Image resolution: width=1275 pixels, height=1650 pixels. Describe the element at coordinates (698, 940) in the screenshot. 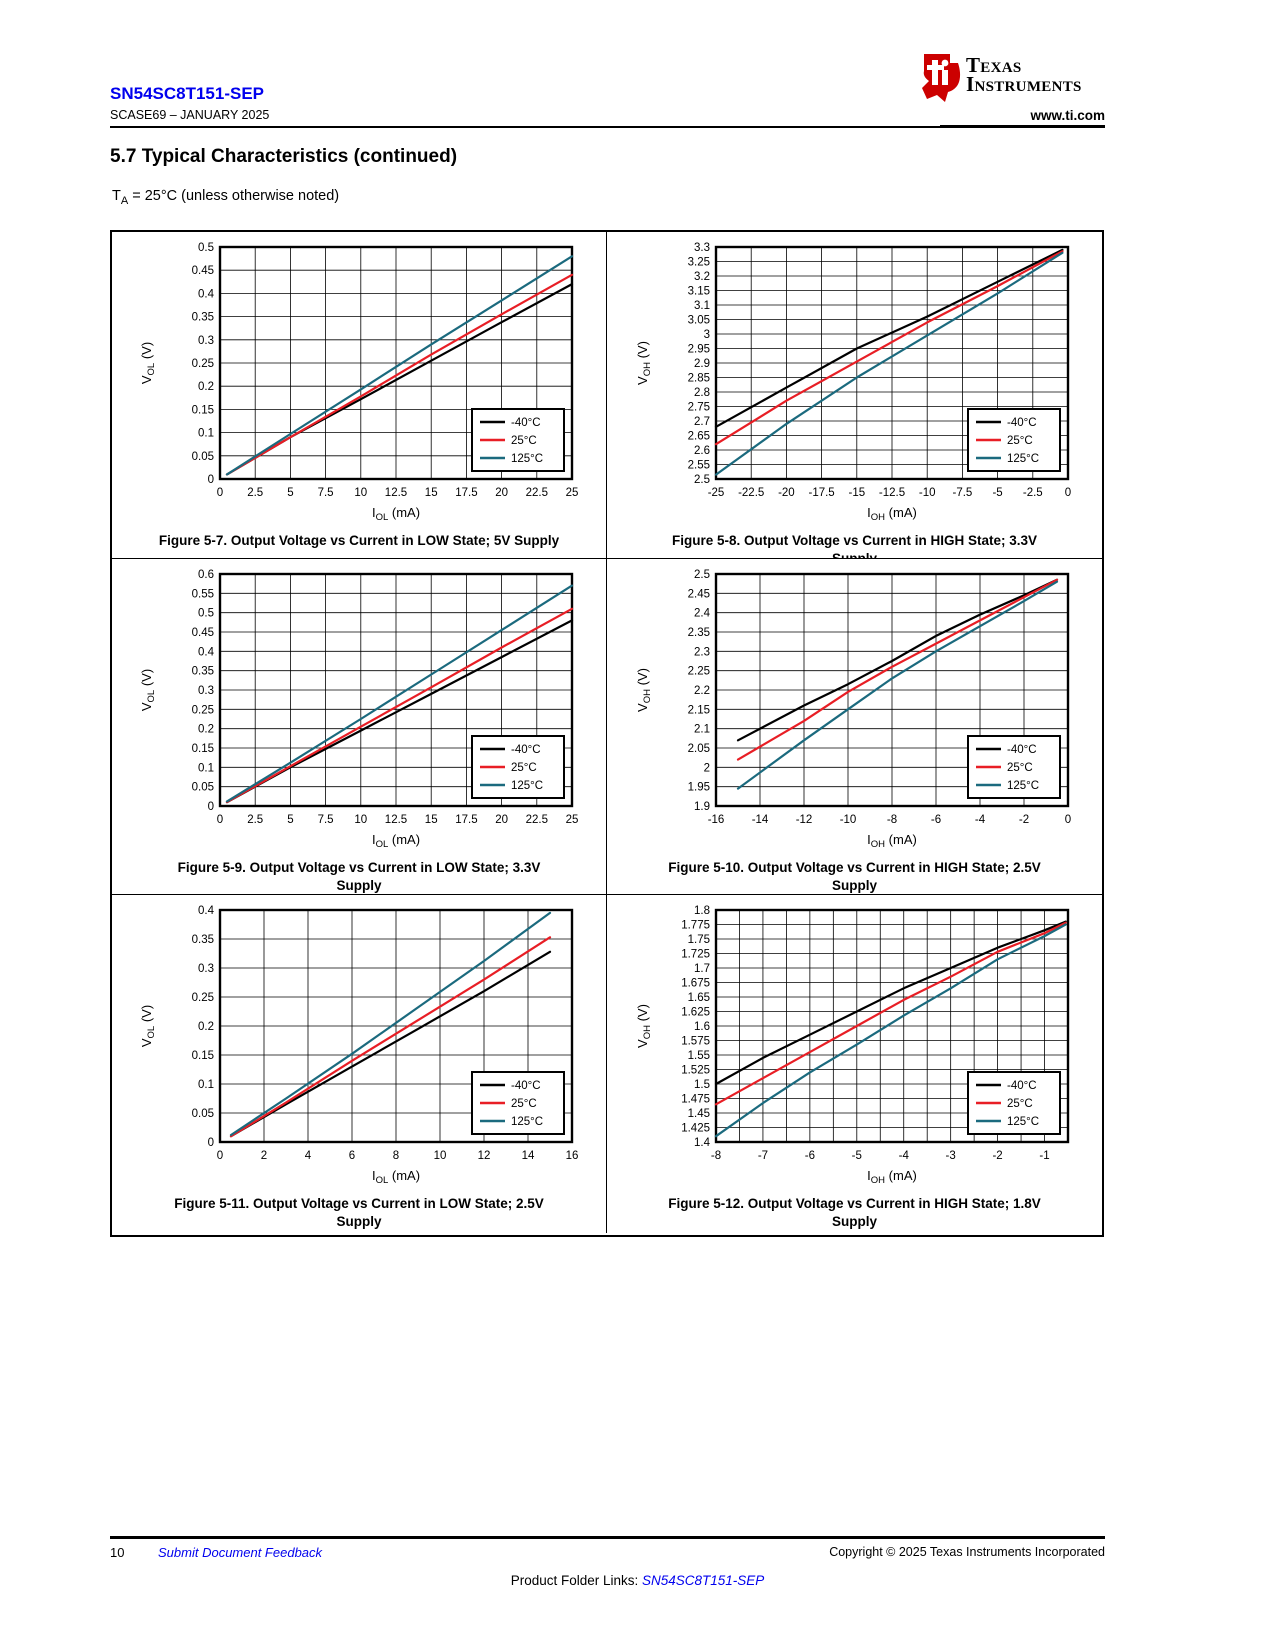

I see `svg-text: 1.75` at that location.